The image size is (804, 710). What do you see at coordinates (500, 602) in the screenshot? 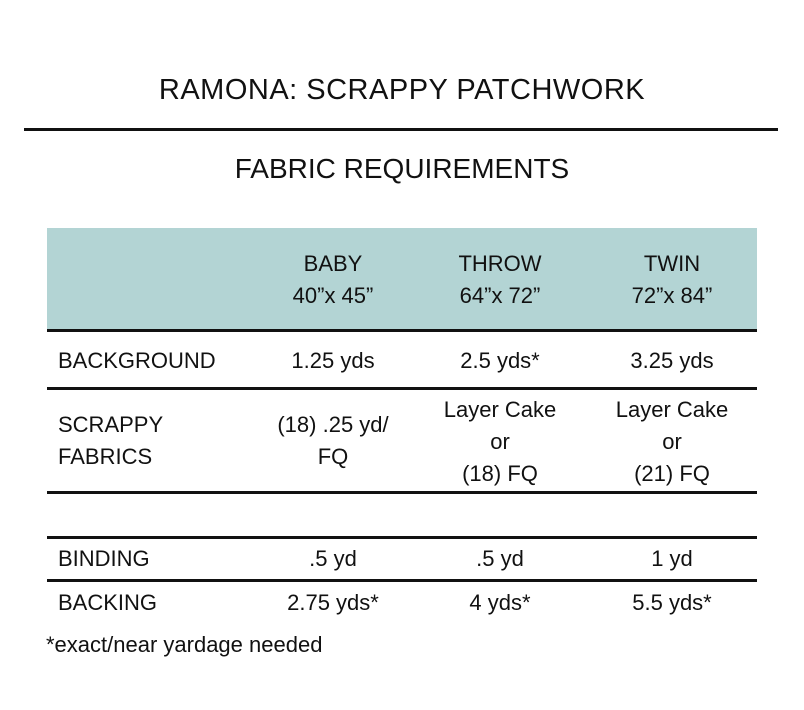
I see `cell: 4 yds*` at bounding box center [500, 602].